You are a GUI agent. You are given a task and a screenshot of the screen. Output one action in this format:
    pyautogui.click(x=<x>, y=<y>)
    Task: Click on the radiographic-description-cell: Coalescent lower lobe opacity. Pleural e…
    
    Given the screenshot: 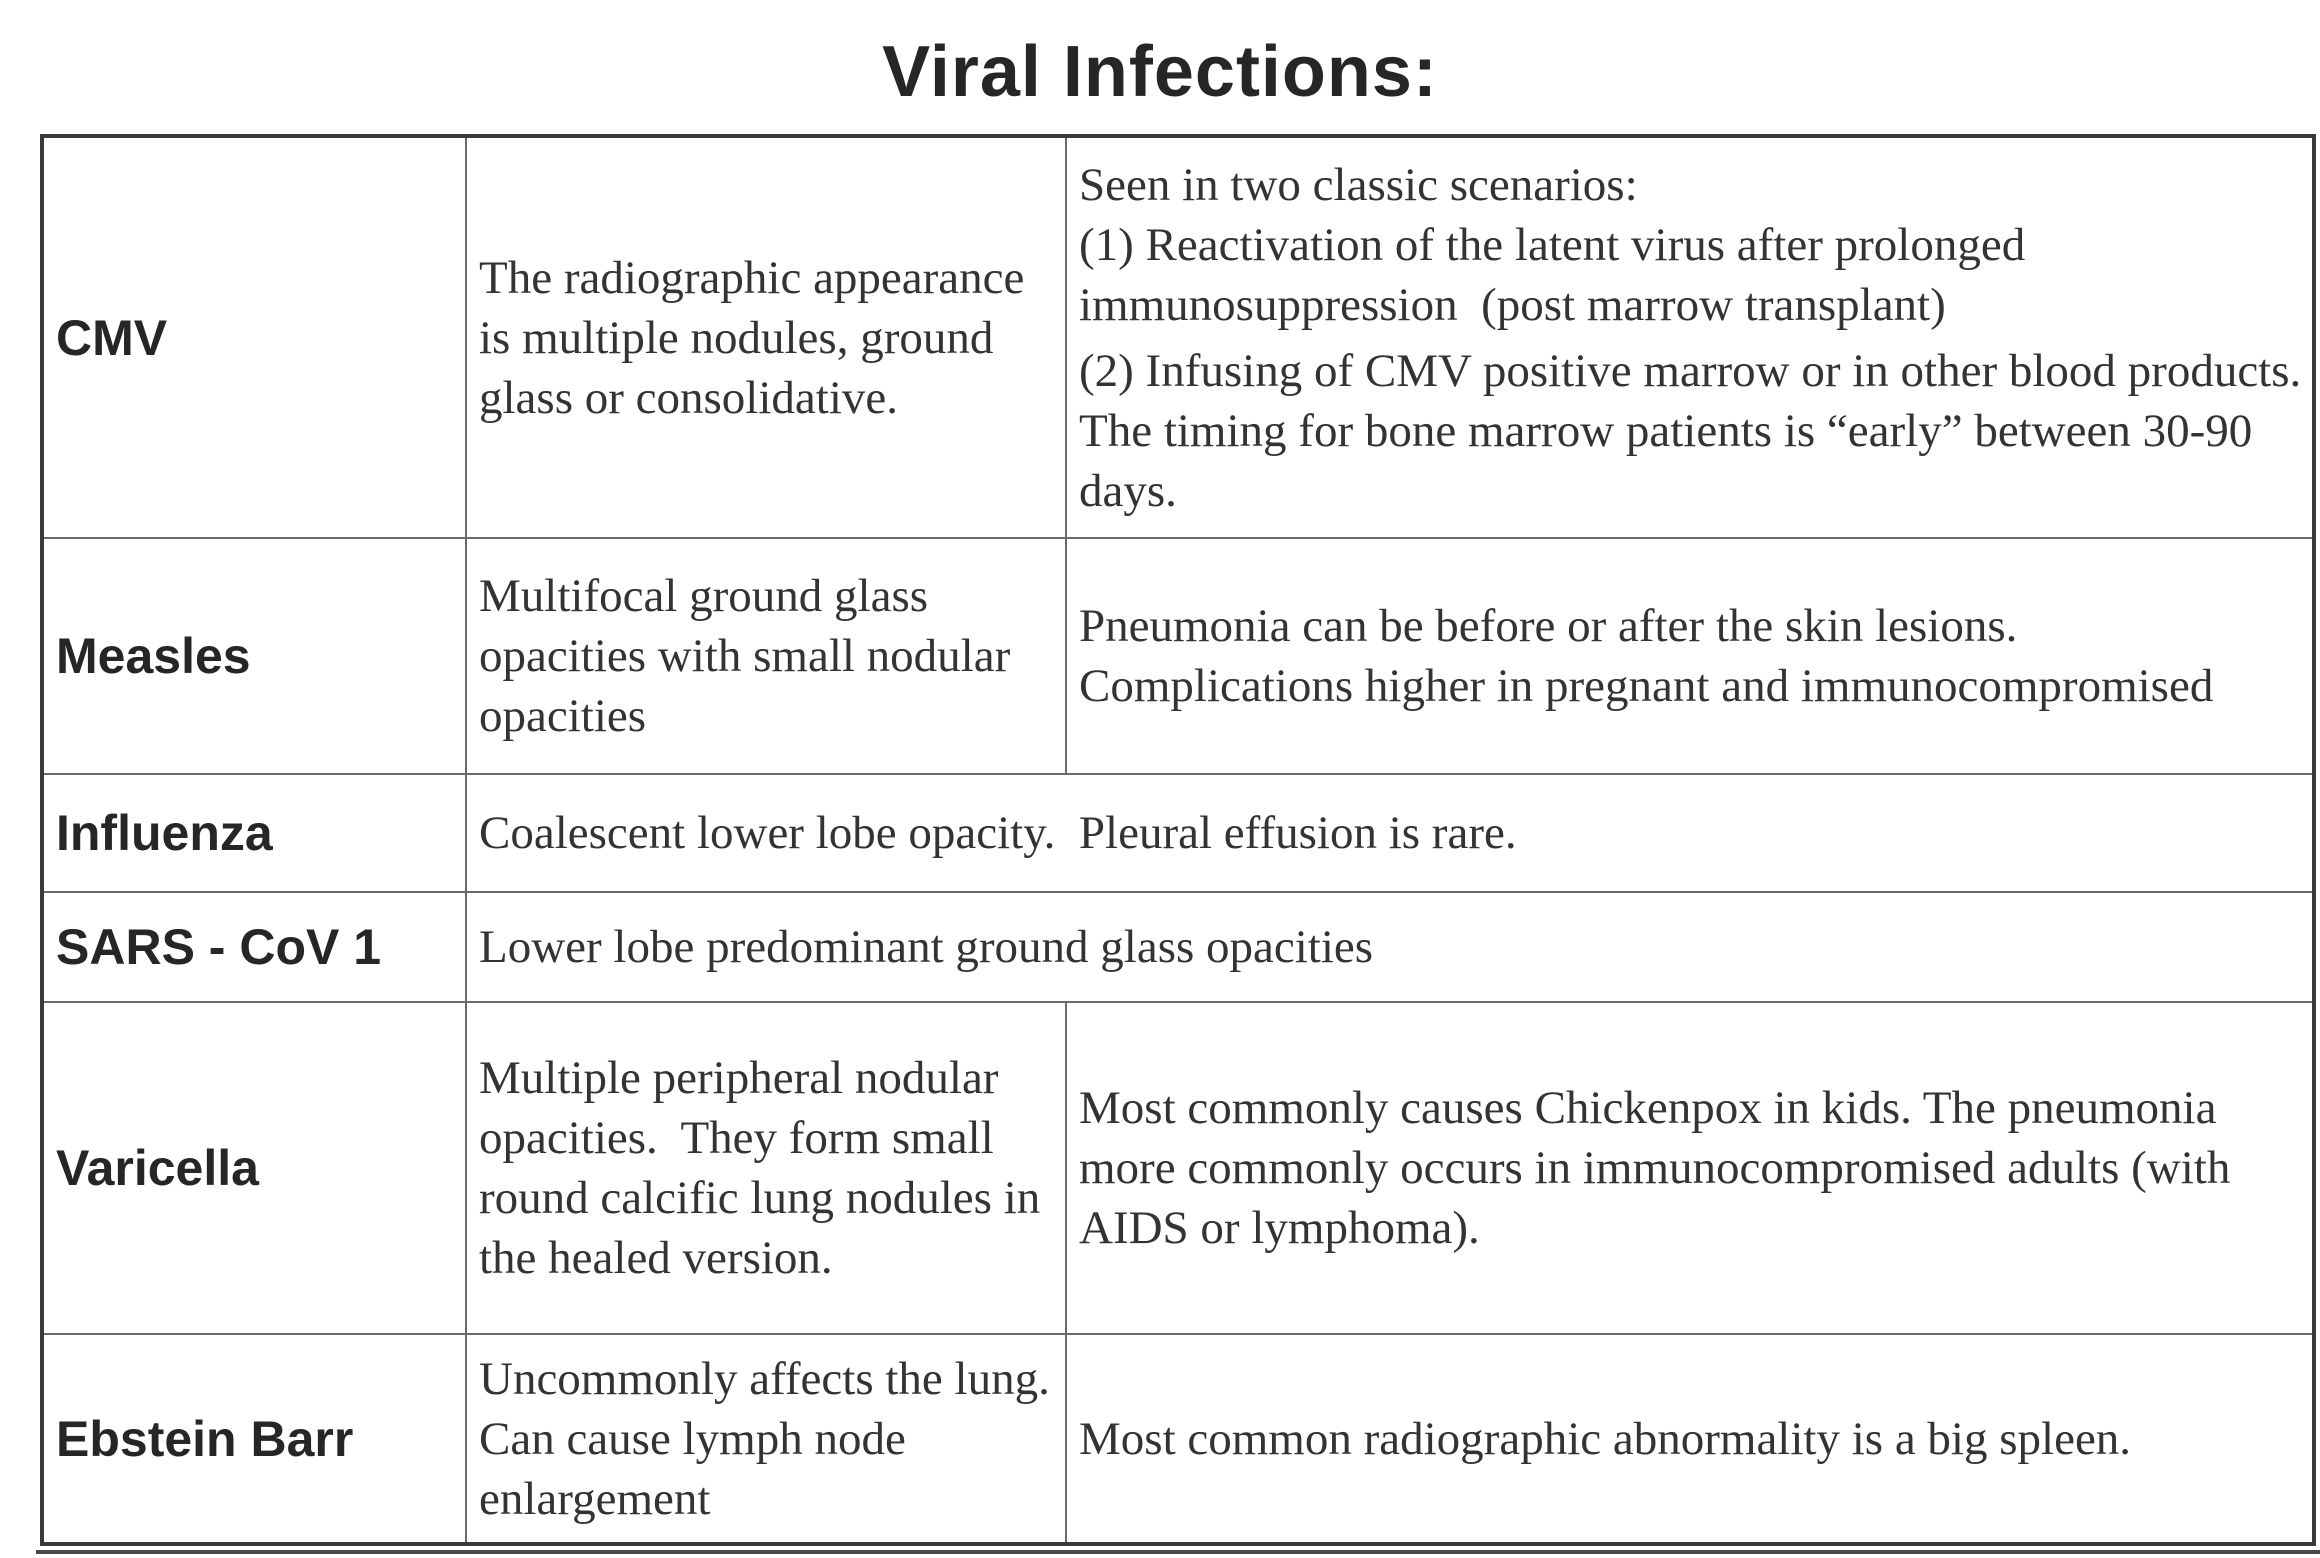 What is the action you would take?
    pyautogui.click(x=1388, y=833)
    